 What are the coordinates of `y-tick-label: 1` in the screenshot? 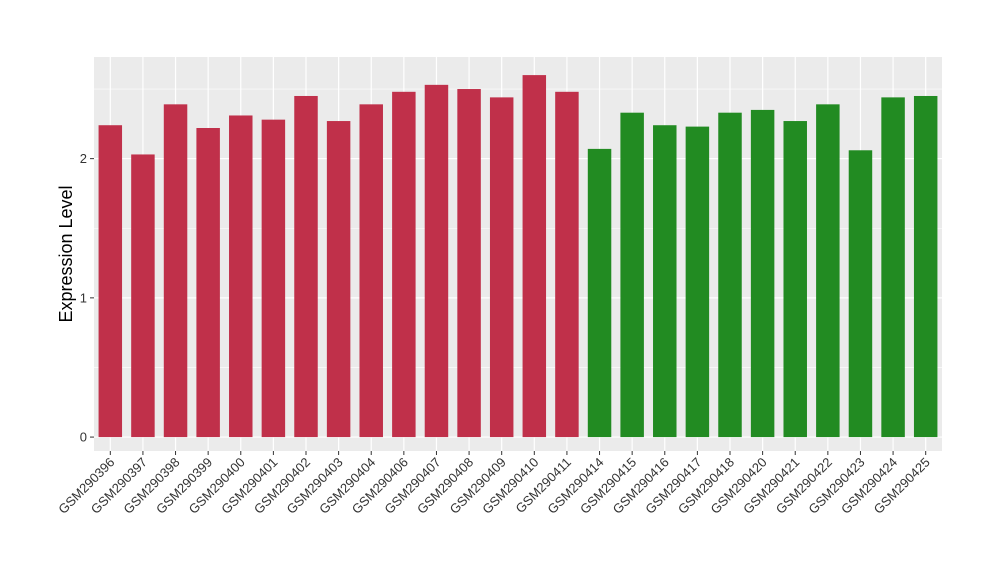 It's located at (83, 297).